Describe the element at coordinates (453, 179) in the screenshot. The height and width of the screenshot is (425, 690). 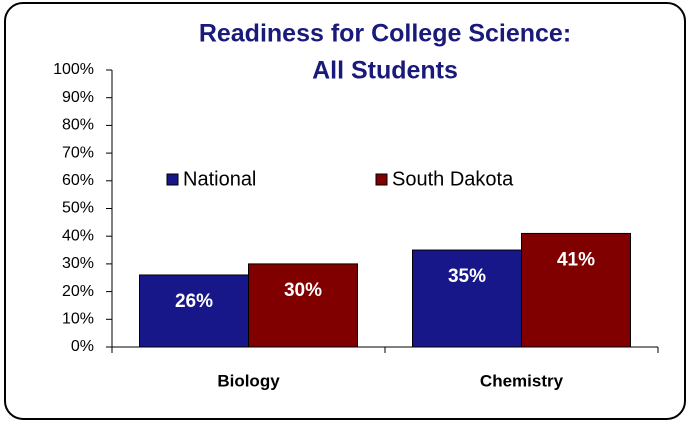
I see `legend-label: South Dakota` at that location.